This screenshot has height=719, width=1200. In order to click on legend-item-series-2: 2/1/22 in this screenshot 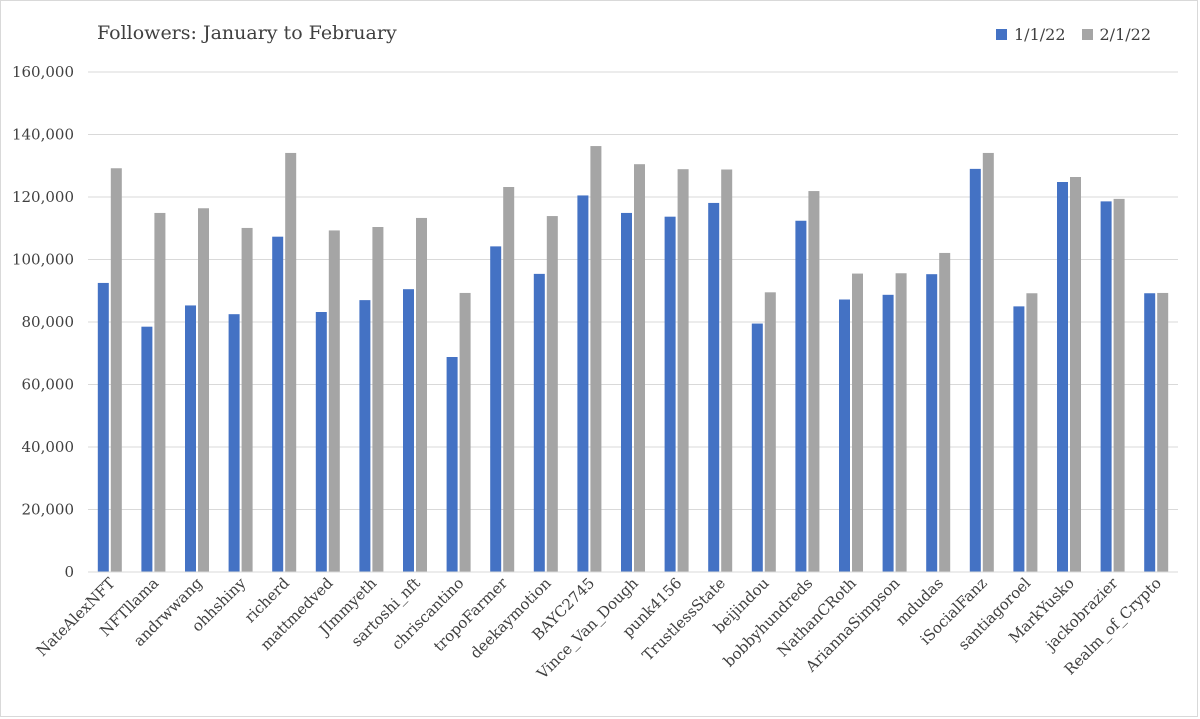, I will do `click(1116, 34)`.